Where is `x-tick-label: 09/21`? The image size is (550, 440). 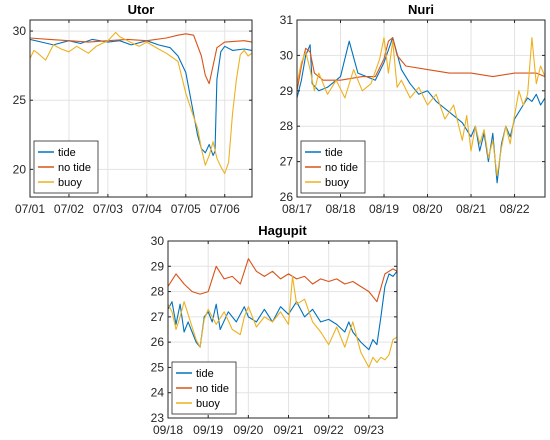 x-tick-label: 09/21 is located at coordinates (289, 430).